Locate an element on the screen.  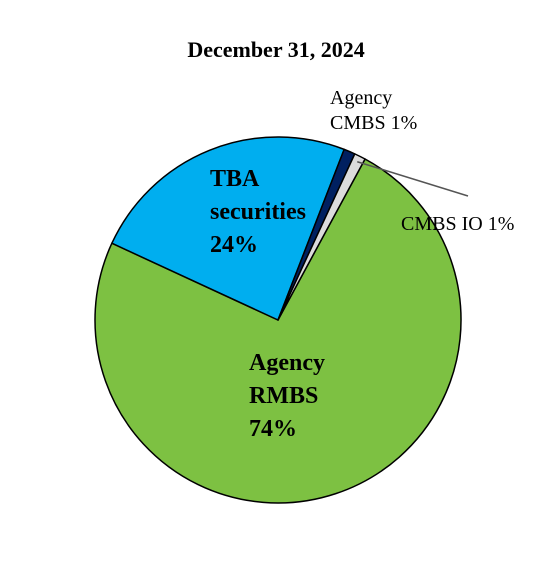
slice-label-line: RMBS is located at coordinates (283, 396).